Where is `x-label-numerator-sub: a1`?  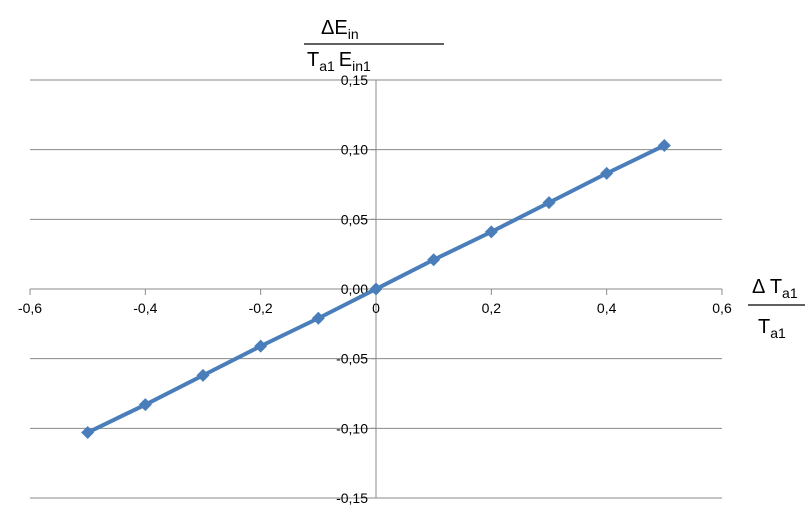
x-label-numerator-sub: a1 is located at coordinates (790, 293).